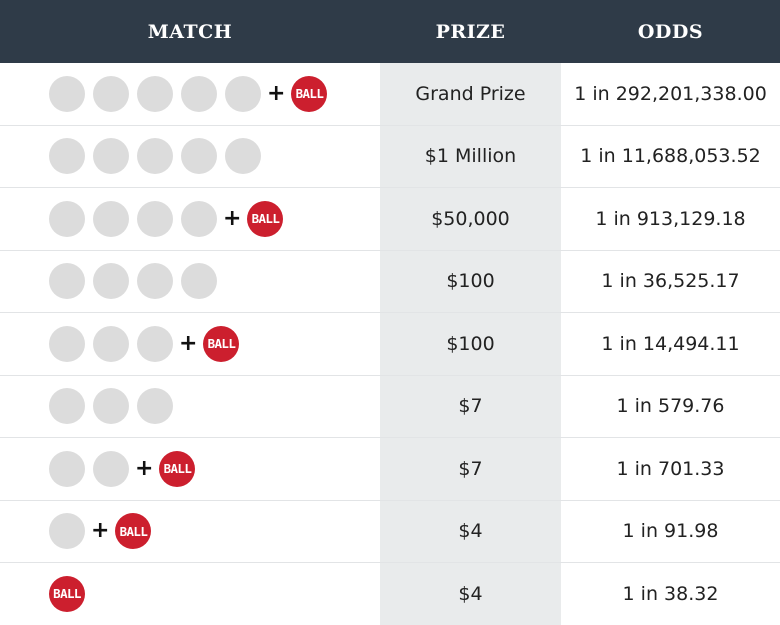 Image resolution: width=780 pixels, height=625 pixels. I want to click on prize-cell: $1 Million, so click(470, 156).